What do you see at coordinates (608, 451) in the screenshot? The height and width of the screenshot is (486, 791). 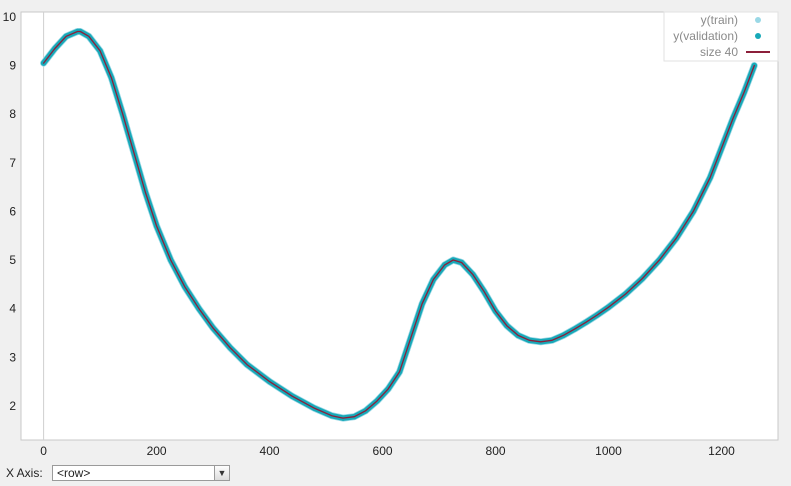 I see `x-tick-label: 1000` at bounding box center [608, 451].